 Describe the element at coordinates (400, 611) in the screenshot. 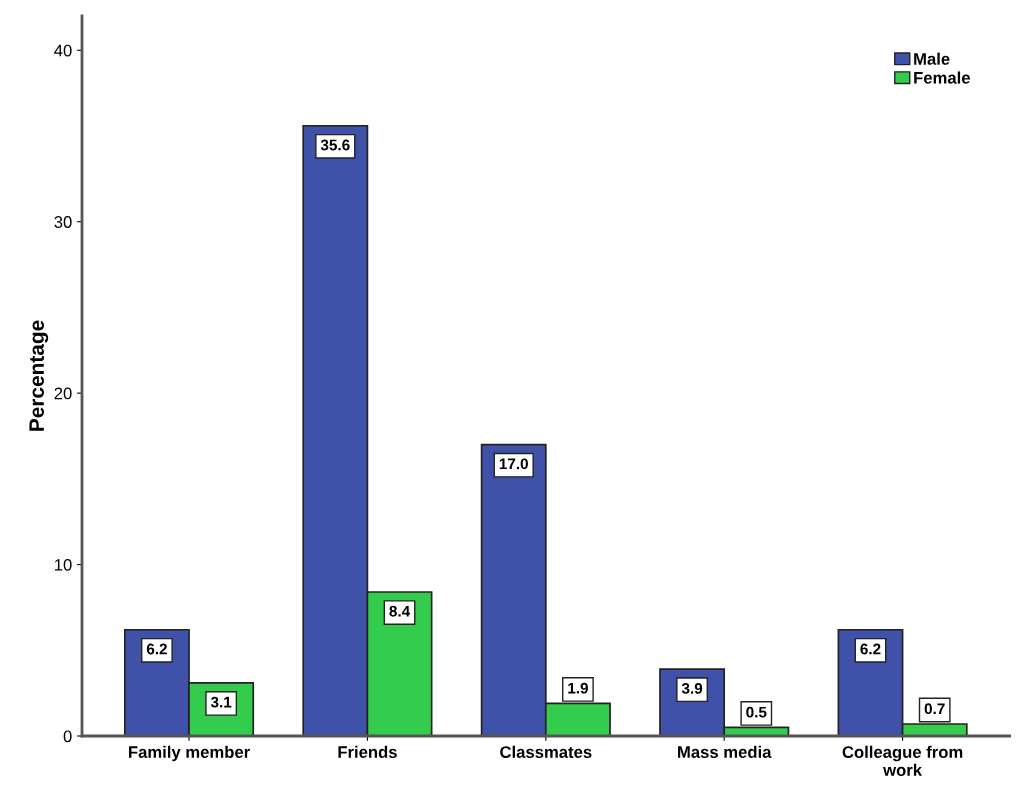

I see `data-label: 8.4` at that location.